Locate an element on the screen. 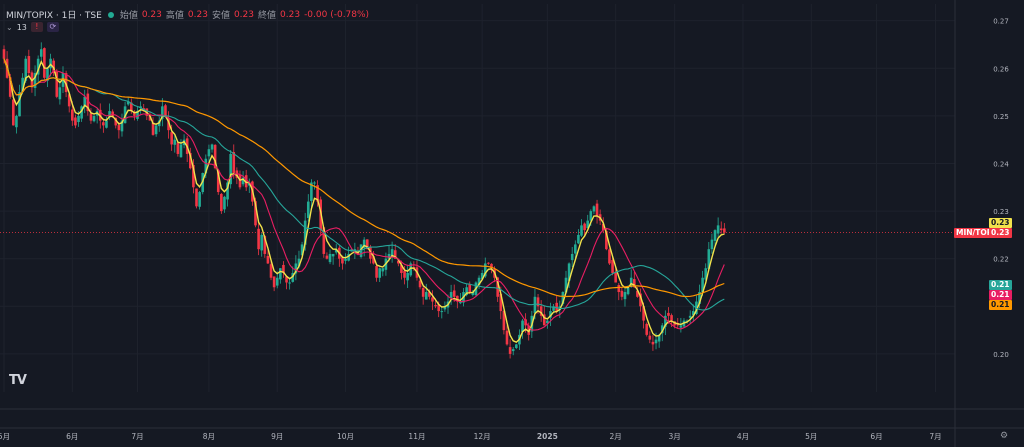 This screenshot has height=447, width=1024. x-tick-label: 7月 is located at coordinates (137, 436).